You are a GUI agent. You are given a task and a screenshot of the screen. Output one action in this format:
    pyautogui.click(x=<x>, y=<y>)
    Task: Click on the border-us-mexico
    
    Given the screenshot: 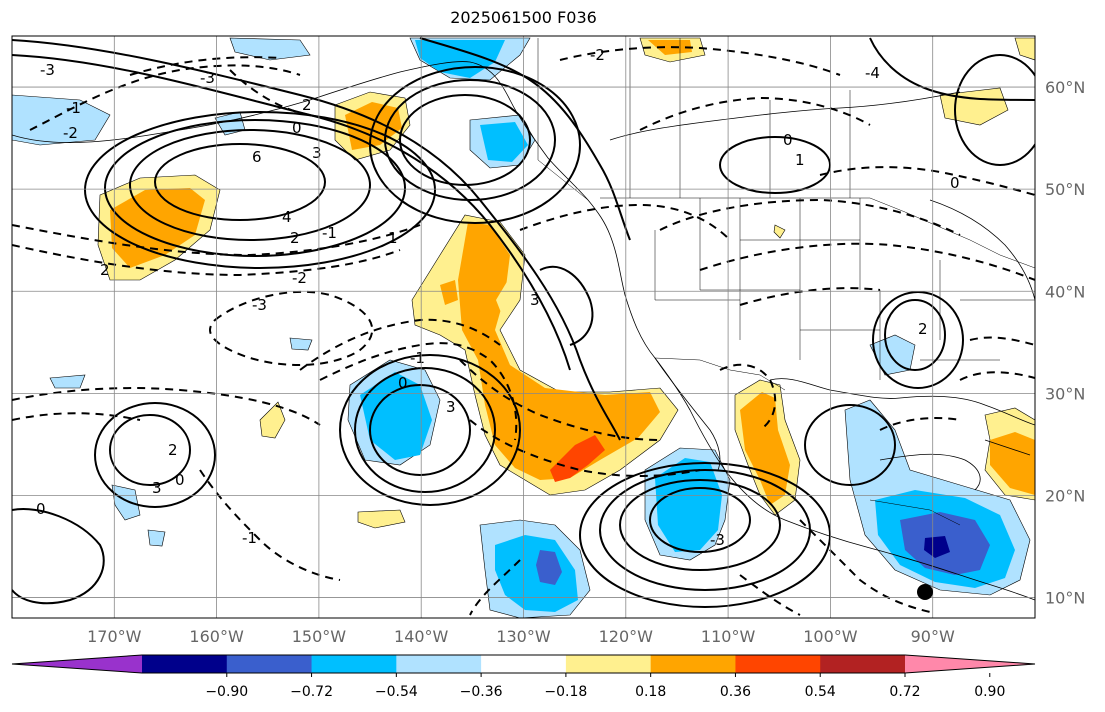 What is the action you would take?
    pyautogui.click(x=720, y=374)
    